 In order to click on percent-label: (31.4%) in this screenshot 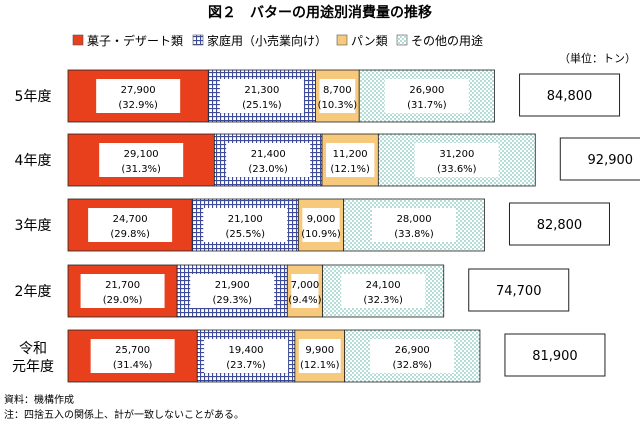, I will do `click(133, 365)`.